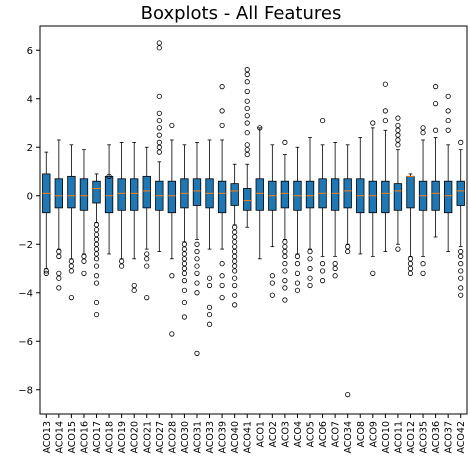  I want to click on x-tick-label: ACO12, so click(411, 437).